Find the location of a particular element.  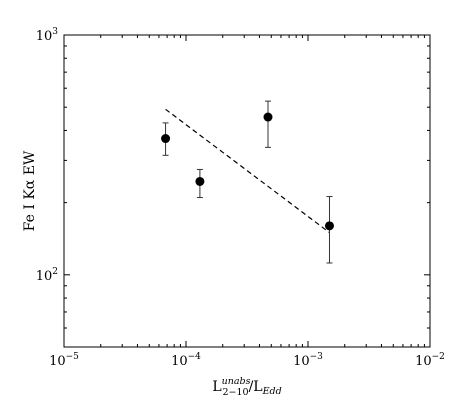

fit-line is located at coordinates (247, 171).